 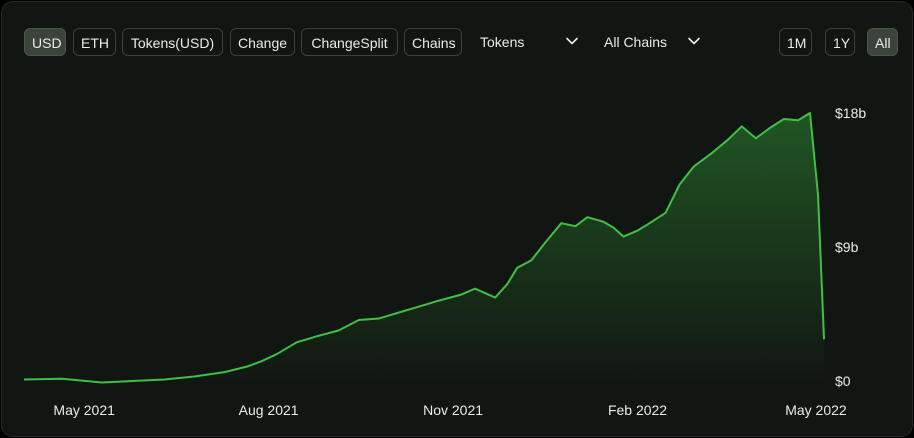 What do you see at coordinates (262, 42) in the screenshot?
I see `change-button: Change` at bounding box center [262, 42].